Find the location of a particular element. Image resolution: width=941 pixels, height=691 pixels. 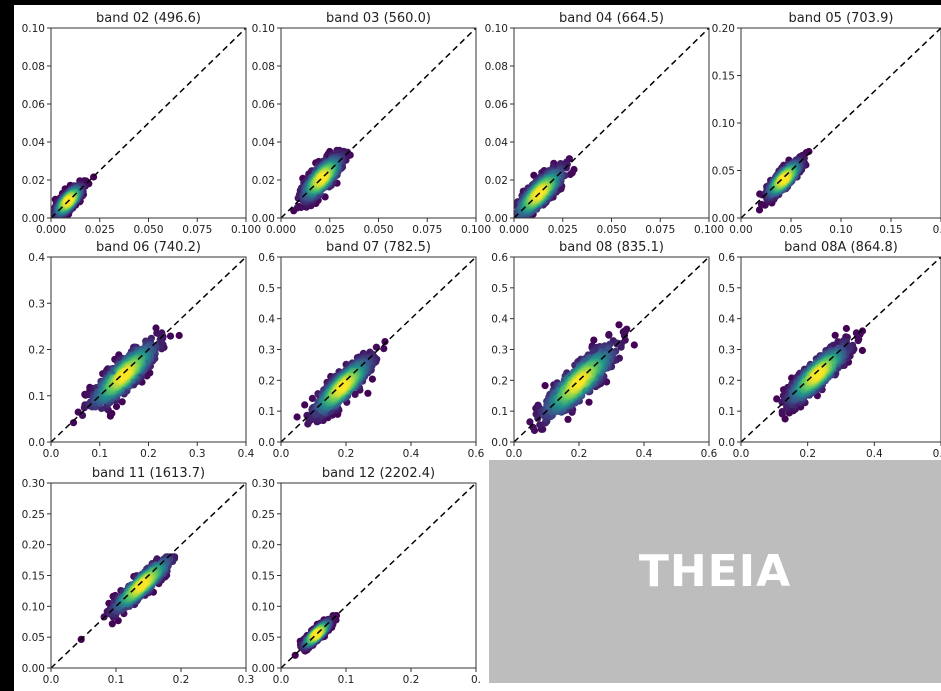

chart-title: band 02 (496.6) is located at coordinates (148, 18).